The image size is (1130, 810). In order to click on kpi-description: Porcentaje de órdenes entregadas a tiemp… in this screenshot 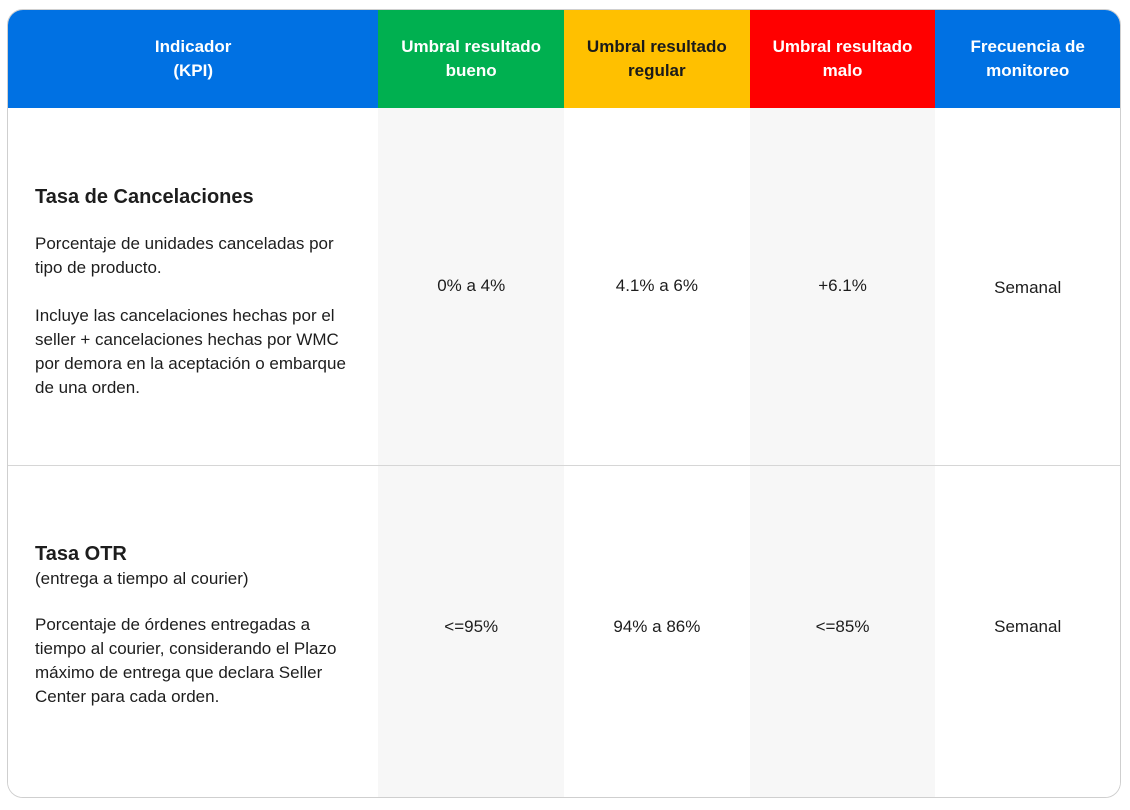, I will do `click(186, 660)`.